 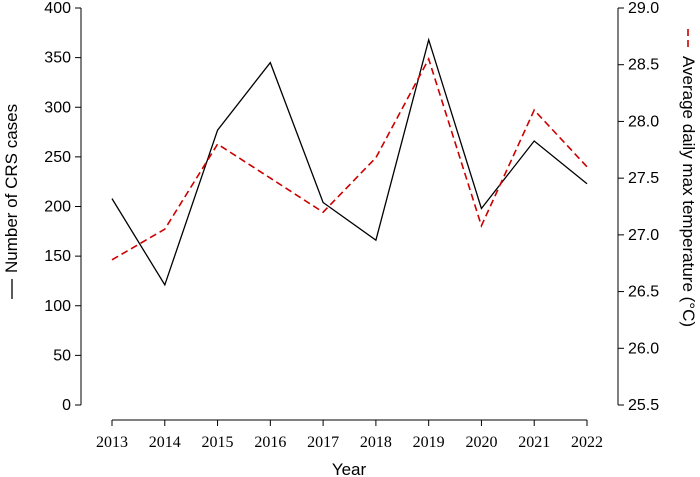 What do you see at coordinates (57, 207) in the screenshot?
I see `left-tick-label: 200` at bounding box center [57, 207].